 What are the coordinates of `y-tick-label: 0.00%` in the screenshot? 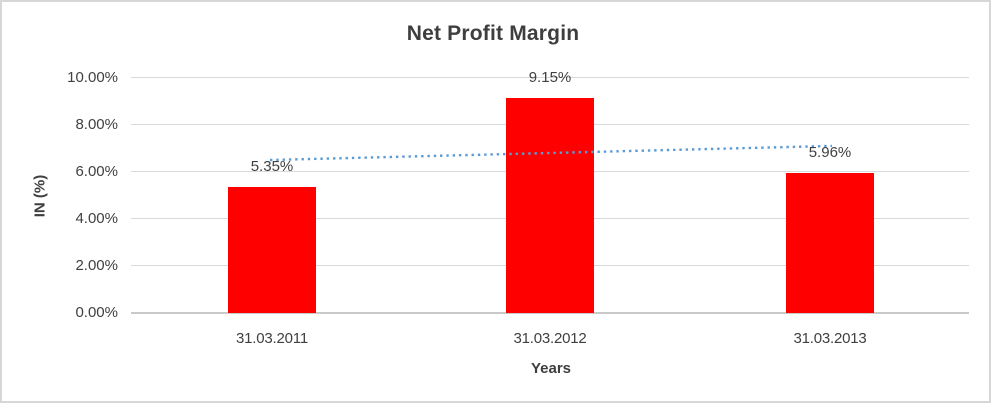 It's located at (96, 312).